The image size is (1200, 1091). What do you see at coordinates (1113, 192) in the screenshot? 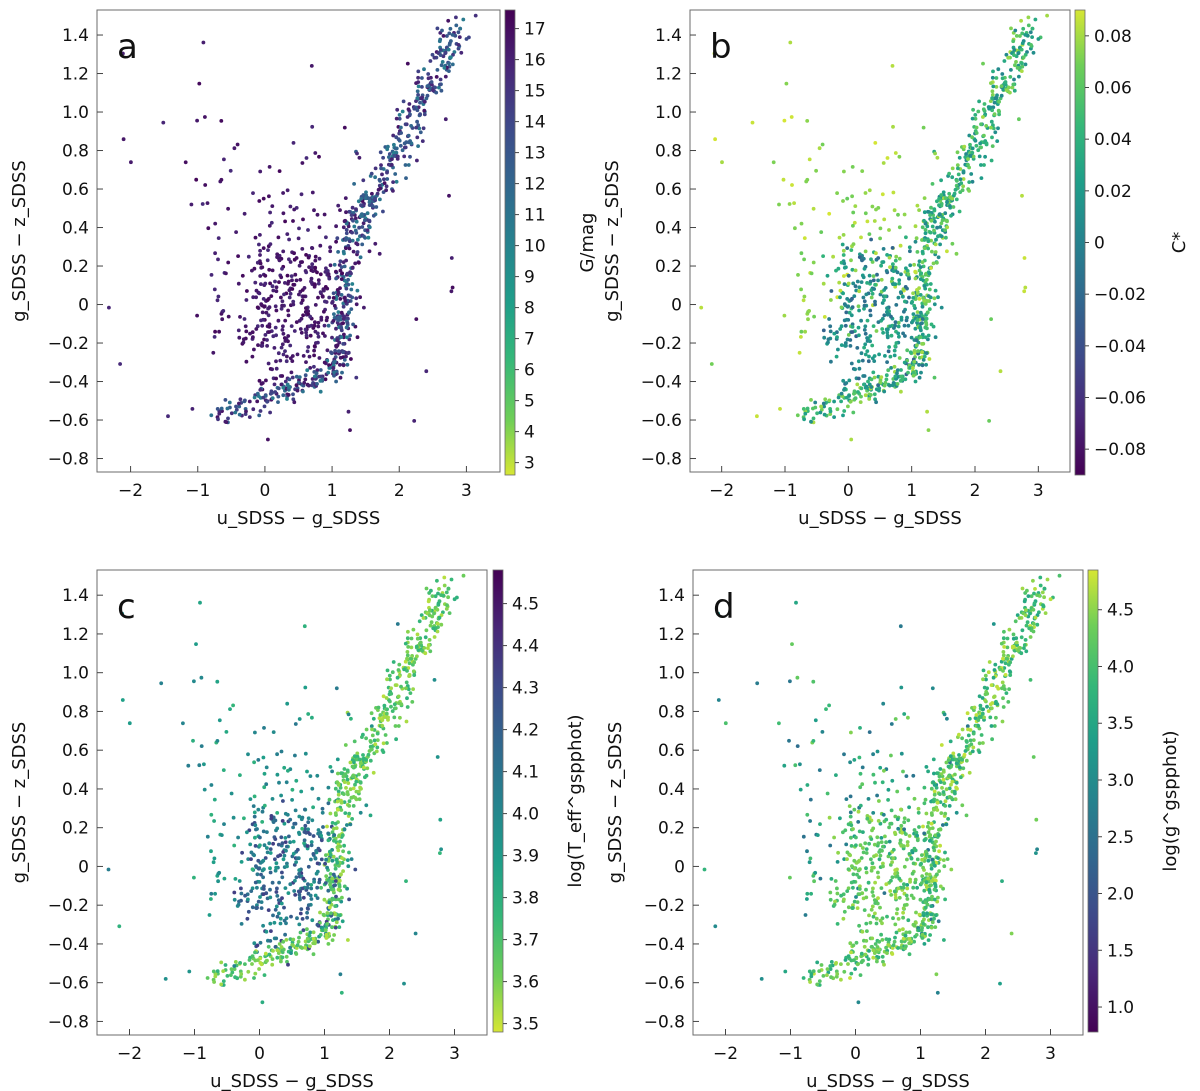
I see `colorbar-tick-label: 0.02` at bounding box center [1113, 192].